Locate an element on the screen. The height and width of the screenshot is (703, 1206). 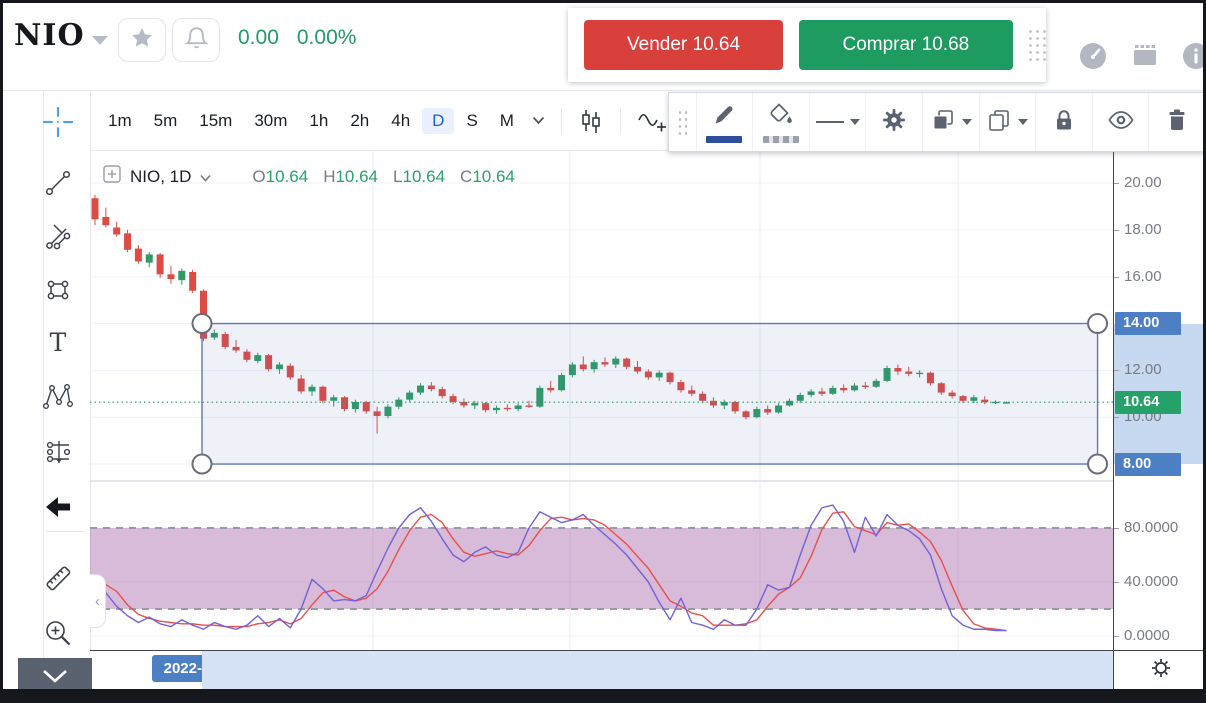
settings-button is located at coordinates (895, 122).